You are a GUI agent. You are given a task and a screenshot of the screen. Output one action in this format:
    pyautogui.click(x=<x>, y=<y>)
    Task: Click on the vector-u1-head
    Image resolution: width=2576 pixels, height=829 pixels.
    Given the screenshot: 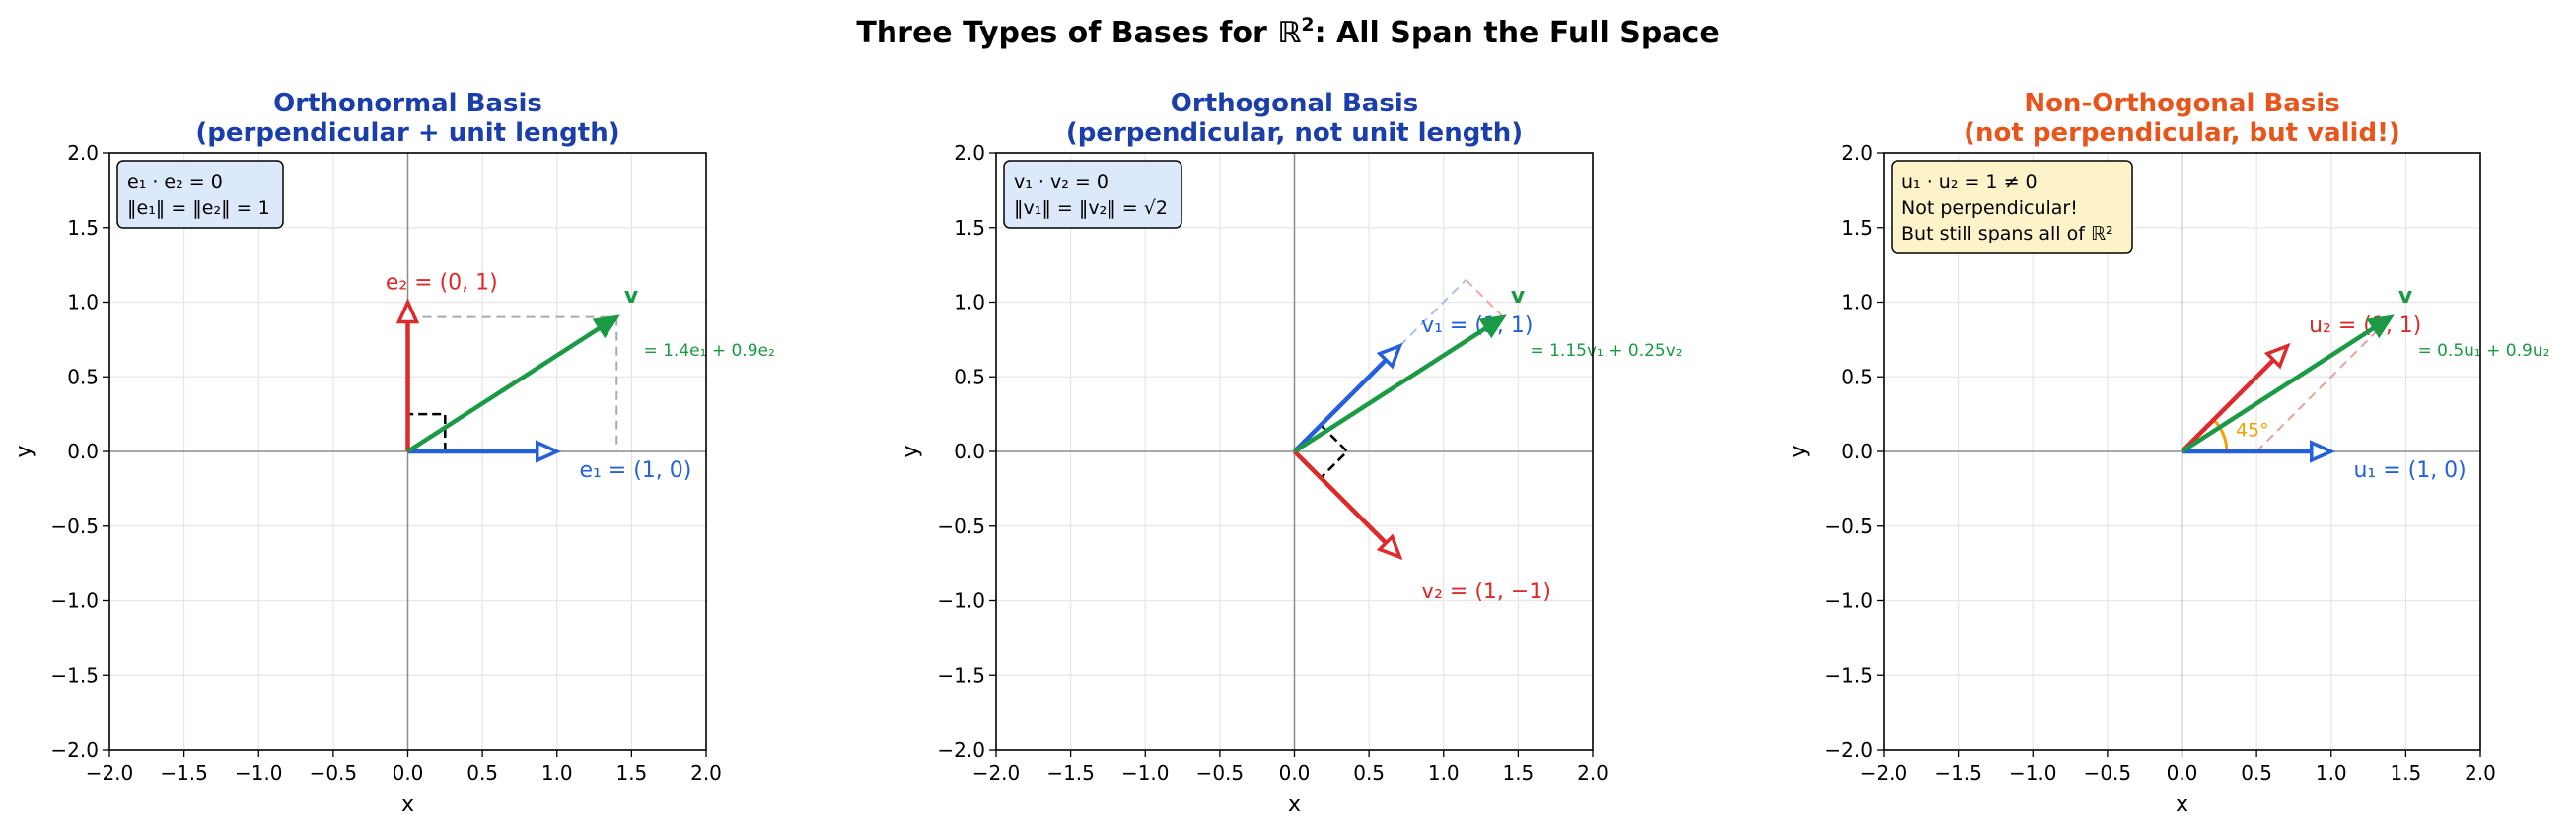 What is the action you would take?
    pyautogui.click(x=2323, y=451)
    